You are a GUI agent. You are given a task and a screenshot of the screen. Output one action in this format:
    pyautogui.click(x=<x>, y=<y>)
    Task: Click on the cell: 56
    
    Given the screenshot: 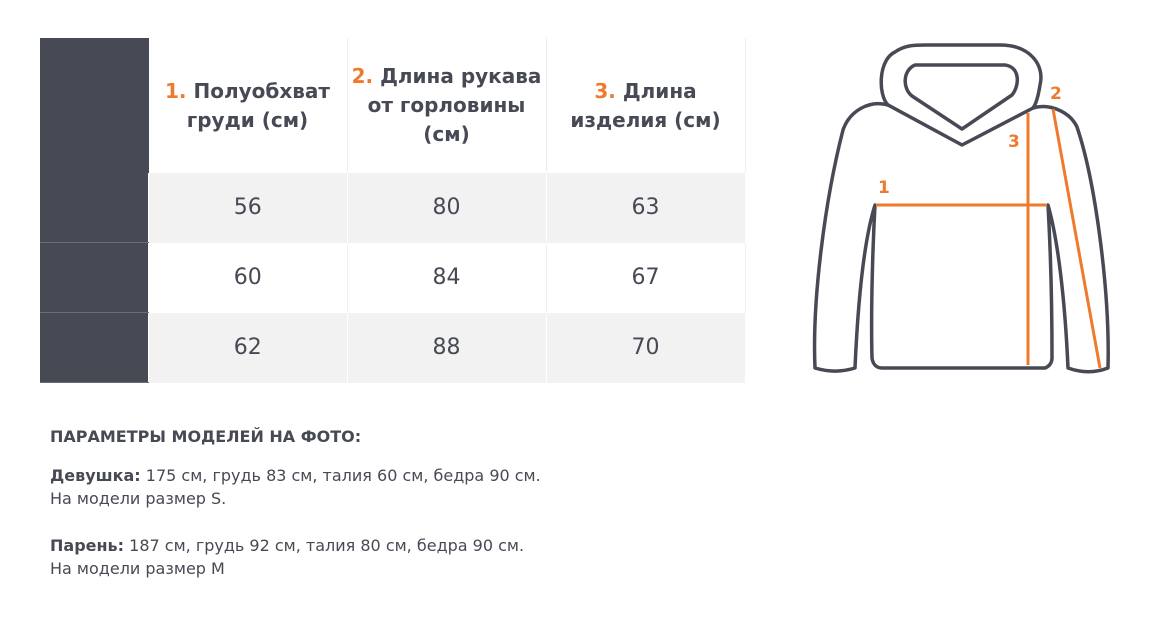 What is the action you would take?
    pyautogui.click(x=248, y=208)
    